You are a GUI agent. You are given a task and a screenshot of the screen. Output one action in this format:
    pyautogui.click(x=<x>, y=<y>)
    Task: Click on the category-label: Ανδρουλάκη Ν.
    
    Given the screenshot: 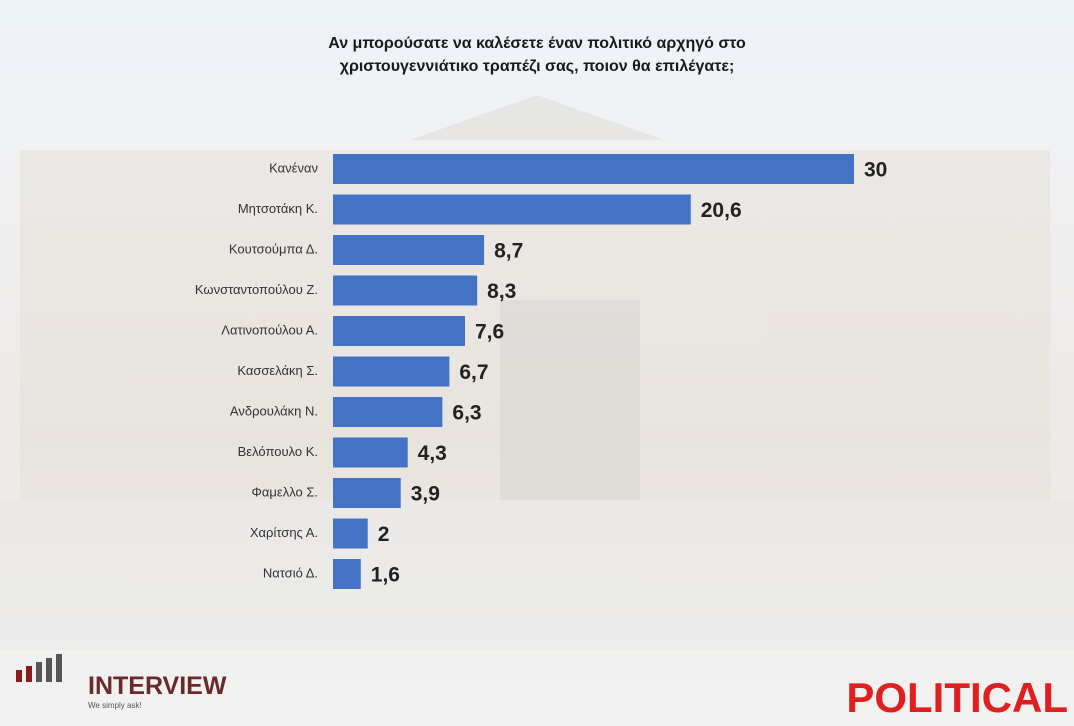 What is the action you would take?
    pyautogui.click(x=274, y=410)
    